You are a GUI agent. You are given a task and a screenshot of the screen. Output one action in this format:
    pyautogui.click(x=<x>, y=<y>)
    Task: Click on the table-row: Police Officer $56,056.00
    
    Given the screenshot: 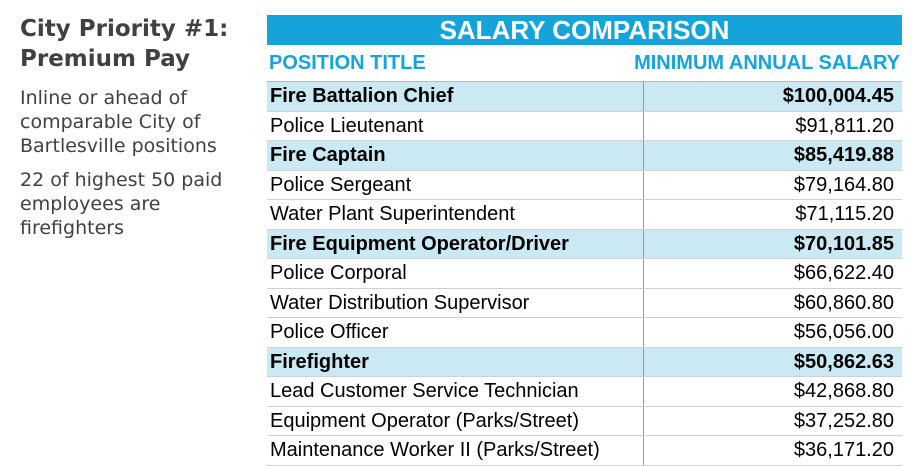 What is the action you would take?
    pyautogui.click(x=584, y=333)
    